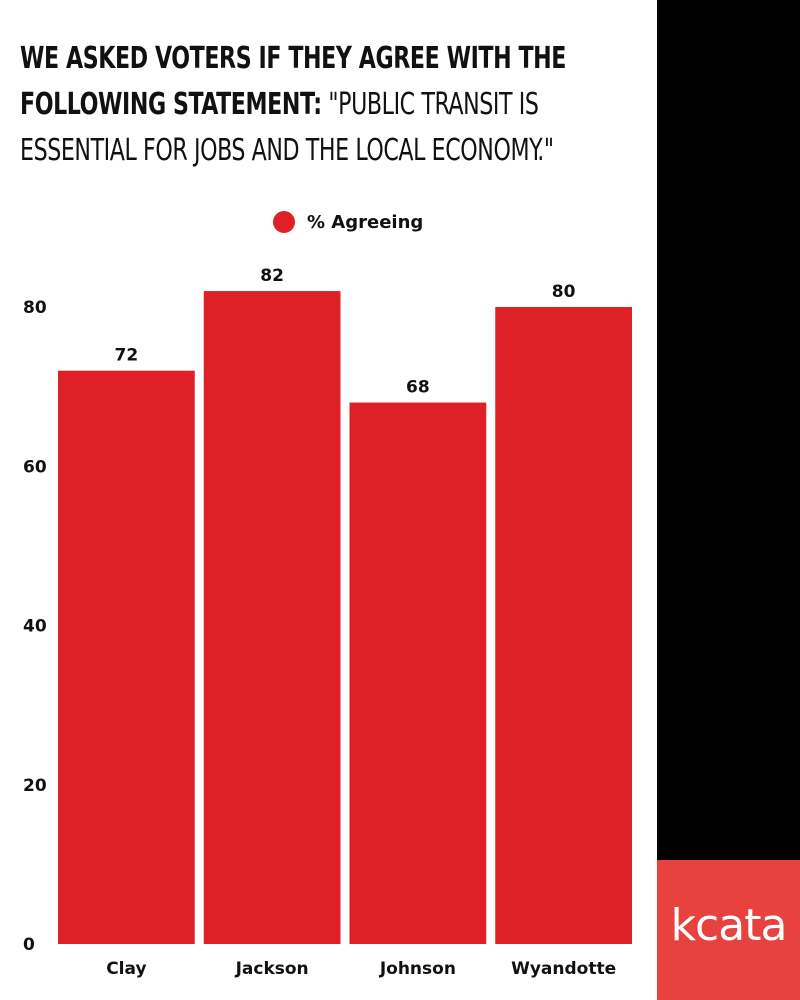 This screenshot has height=1000, width=800. Describe the element at coordinates (563, 969) in the screenshot. I see `x-tick-label: Wyandotte` at that location.